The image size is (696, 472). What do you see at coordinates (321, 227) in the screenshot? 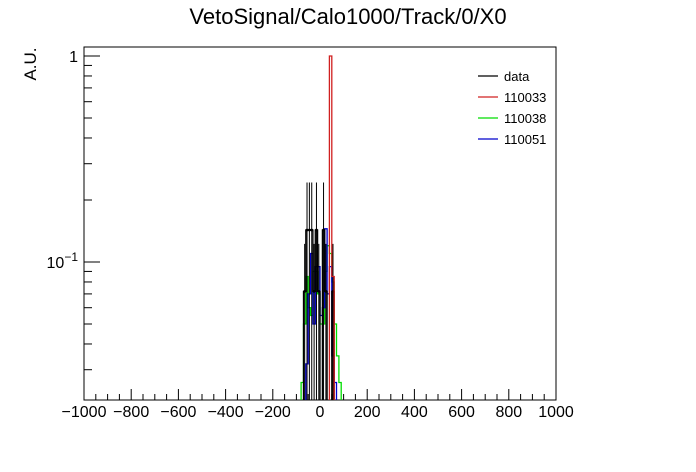
I see `data-layer` at bounding box center [321, 227].